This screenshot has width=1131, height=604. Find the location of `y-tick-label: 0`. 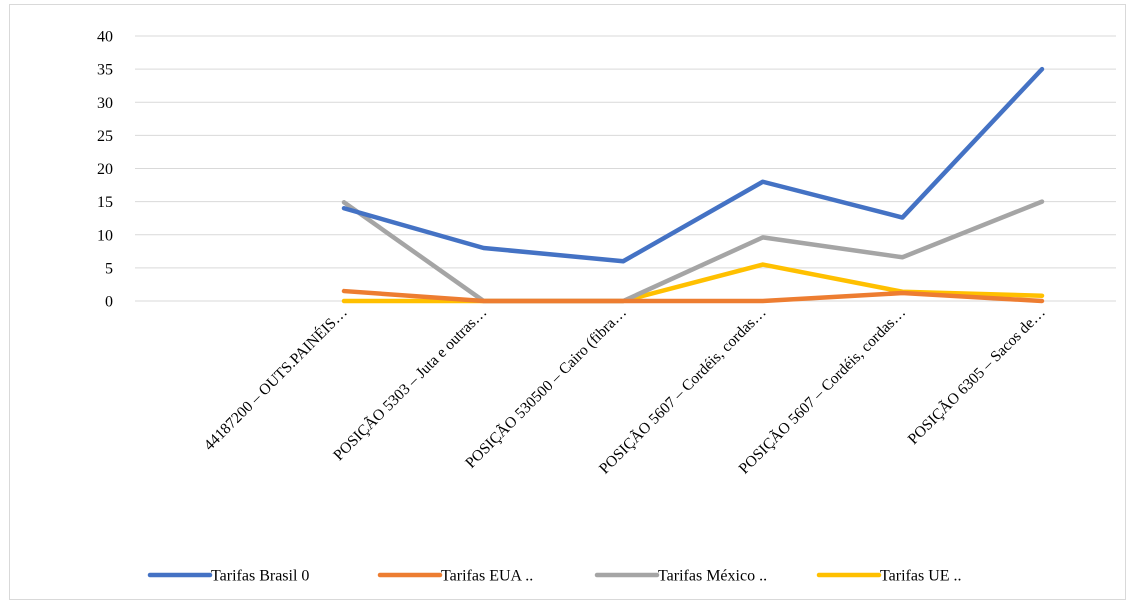

y-tick-label: 0 is located at coordinates (109, 302).